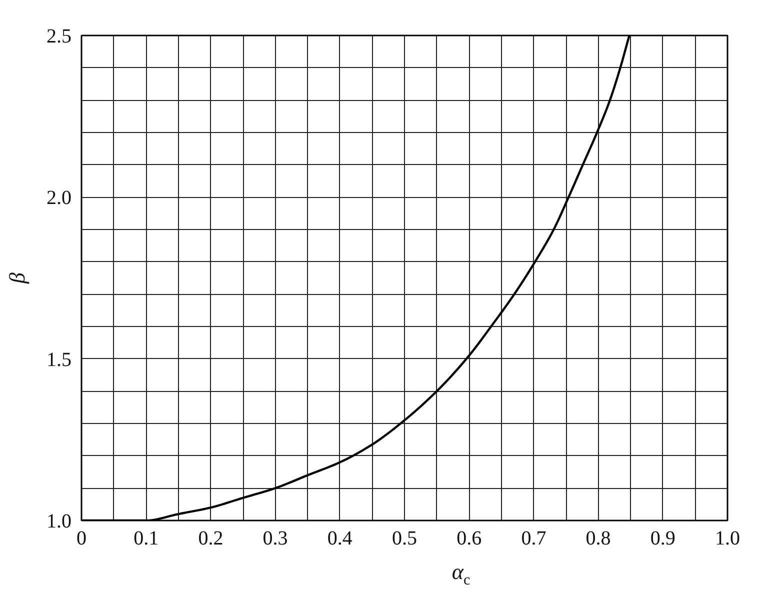 The image size is (760, 600). What do you see at coordinates (533, 539) in the screenshot?
I see `x-tick-label: 0.7` at bounding box center [533, 539].